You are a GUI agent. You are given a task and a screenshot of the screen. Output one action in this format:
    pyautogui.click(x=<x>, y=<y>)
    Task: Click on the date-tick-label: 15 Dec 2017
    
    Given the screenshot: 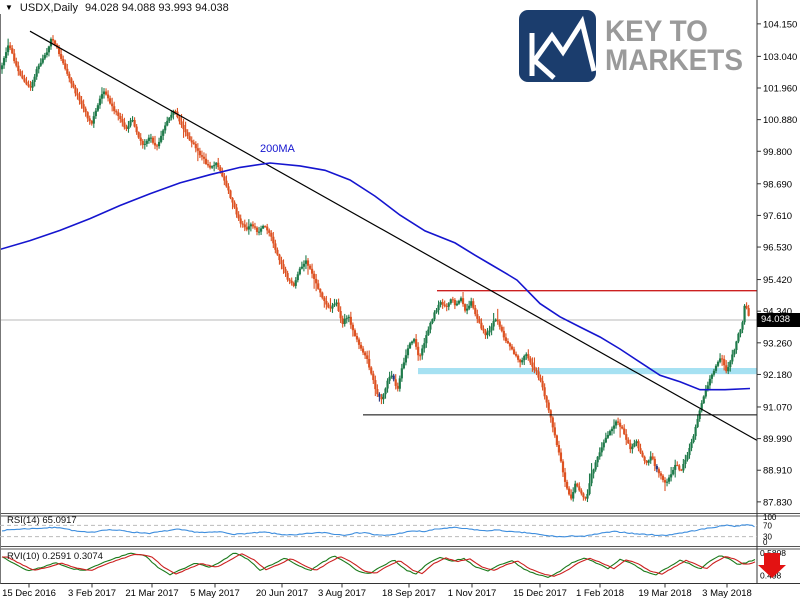 What is the action you would take?
    pyautogui.click(x=540, y=593)
    